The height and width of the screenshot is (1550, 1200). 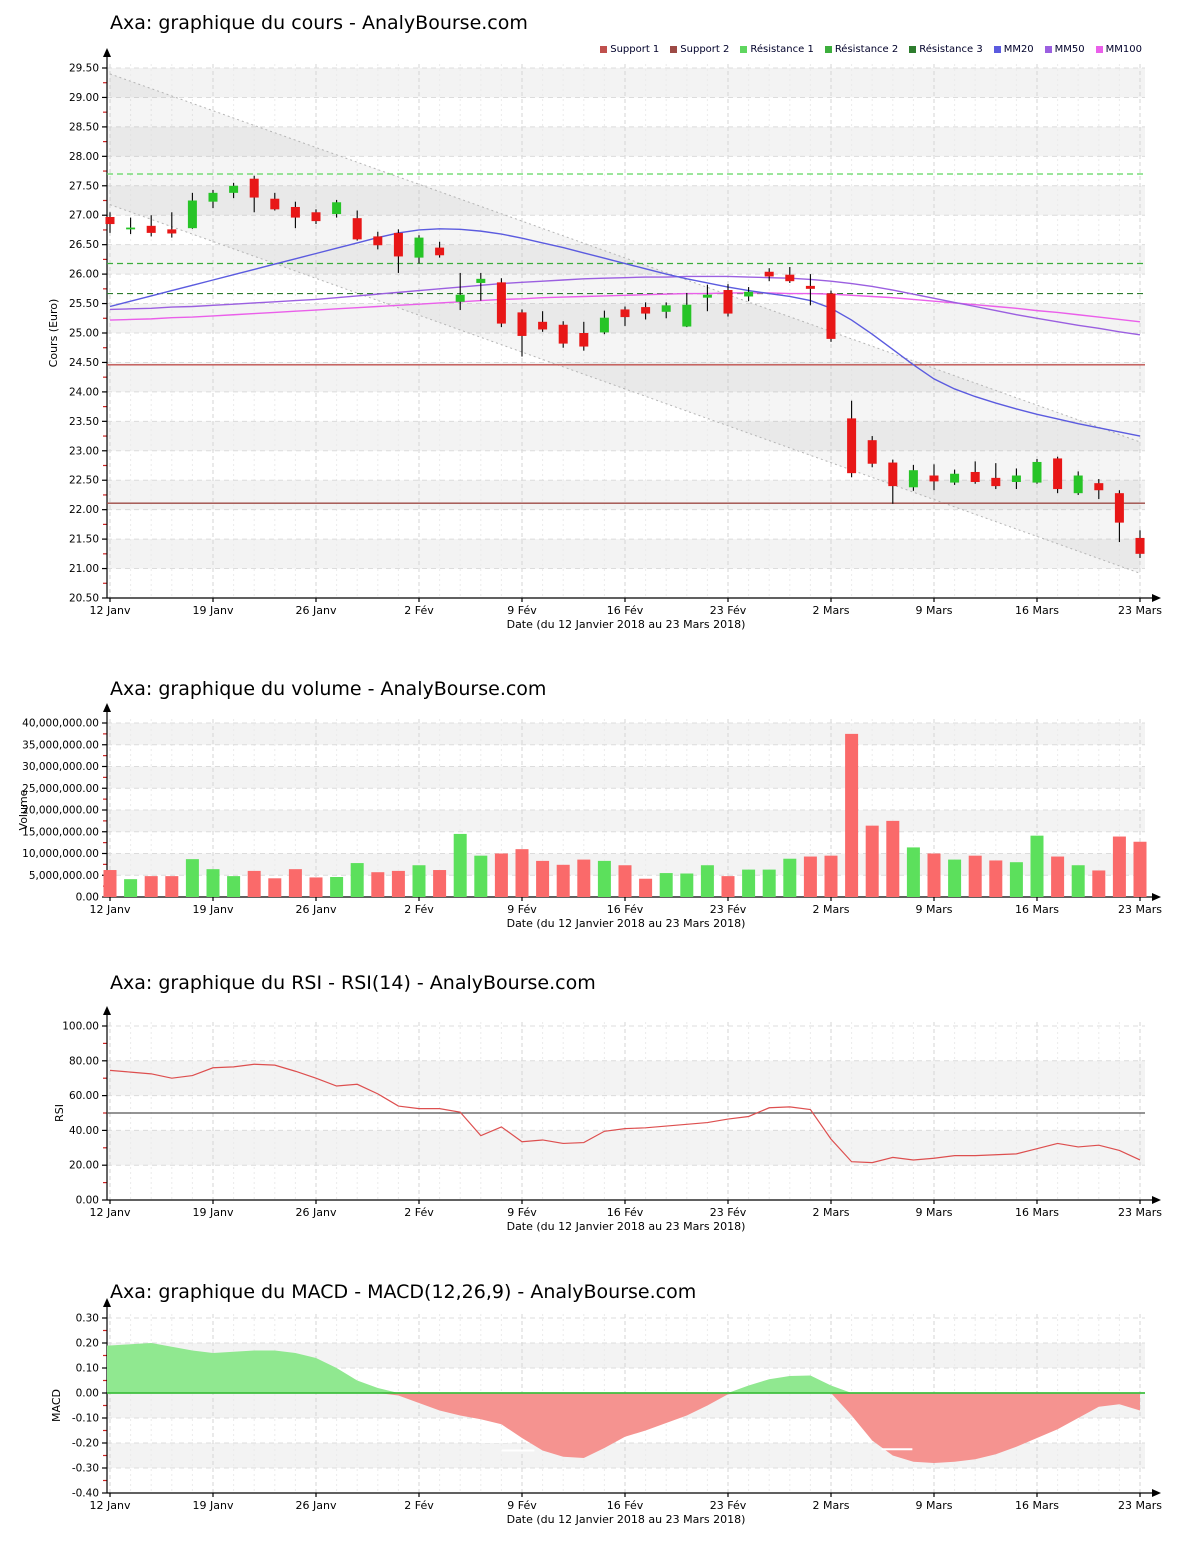 What do you see at coordinates (87, 1369) in the screenshot?
I see `svg-text: 0.10` at bounding box center [87, 1369].